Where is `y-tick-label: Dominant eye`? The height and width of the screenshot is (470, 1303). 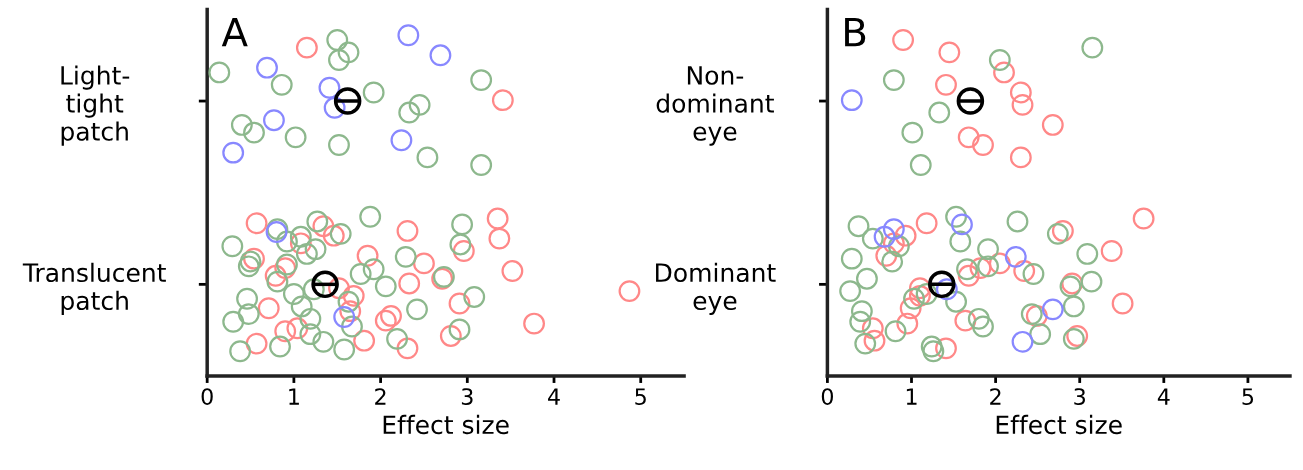
y-tick-label: Dominant eye is located at coordinates (716, 288).